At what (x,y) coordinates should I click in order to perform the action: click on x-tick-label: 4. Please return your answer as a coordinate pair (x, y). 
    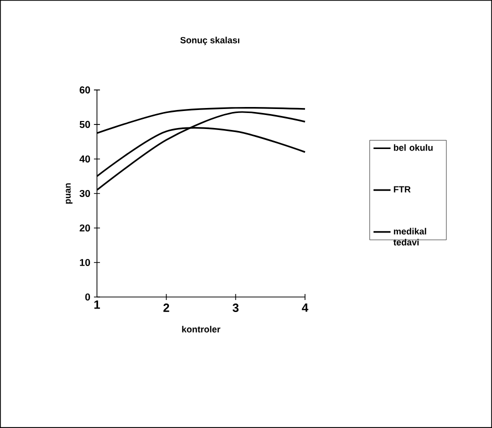
    Looking at the image, I should click on (305, 308).